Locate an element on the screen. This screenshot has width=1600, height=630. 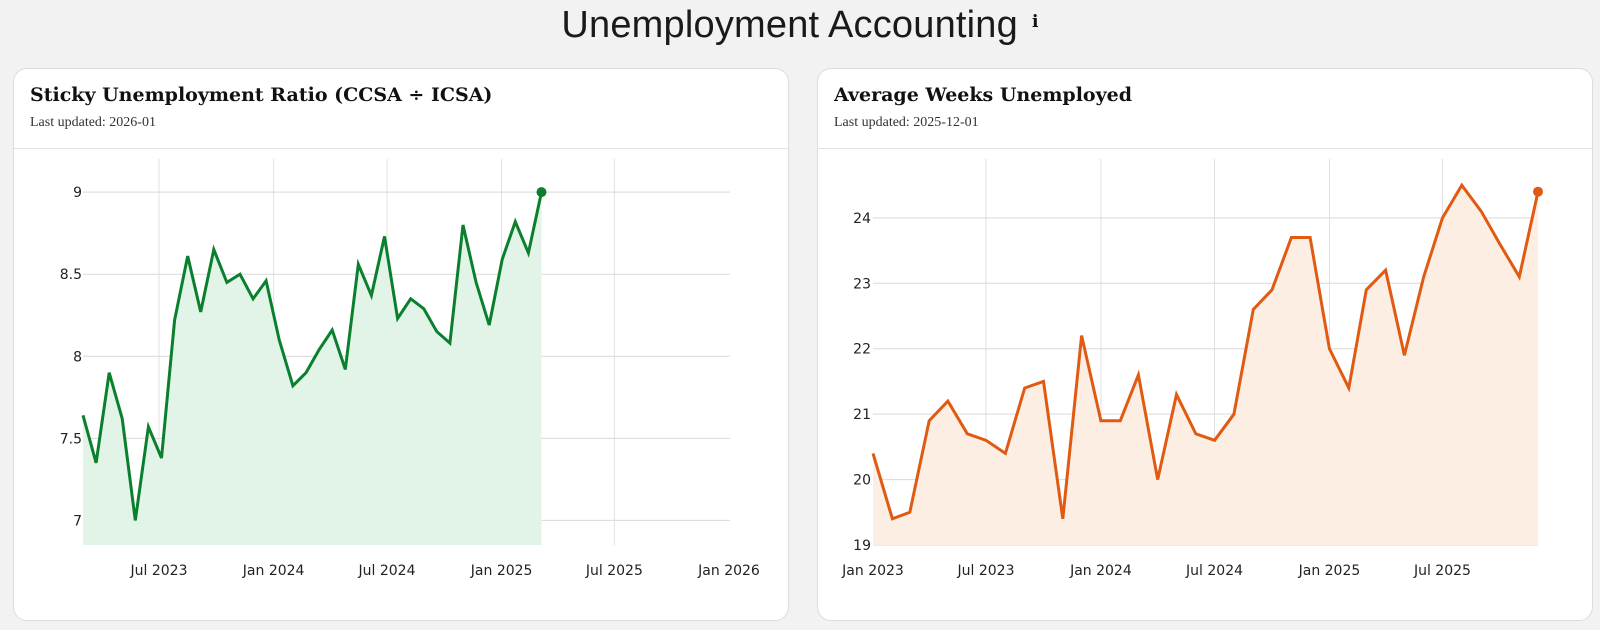
y-tick-label: 21 is located at coordinates (862, 415).